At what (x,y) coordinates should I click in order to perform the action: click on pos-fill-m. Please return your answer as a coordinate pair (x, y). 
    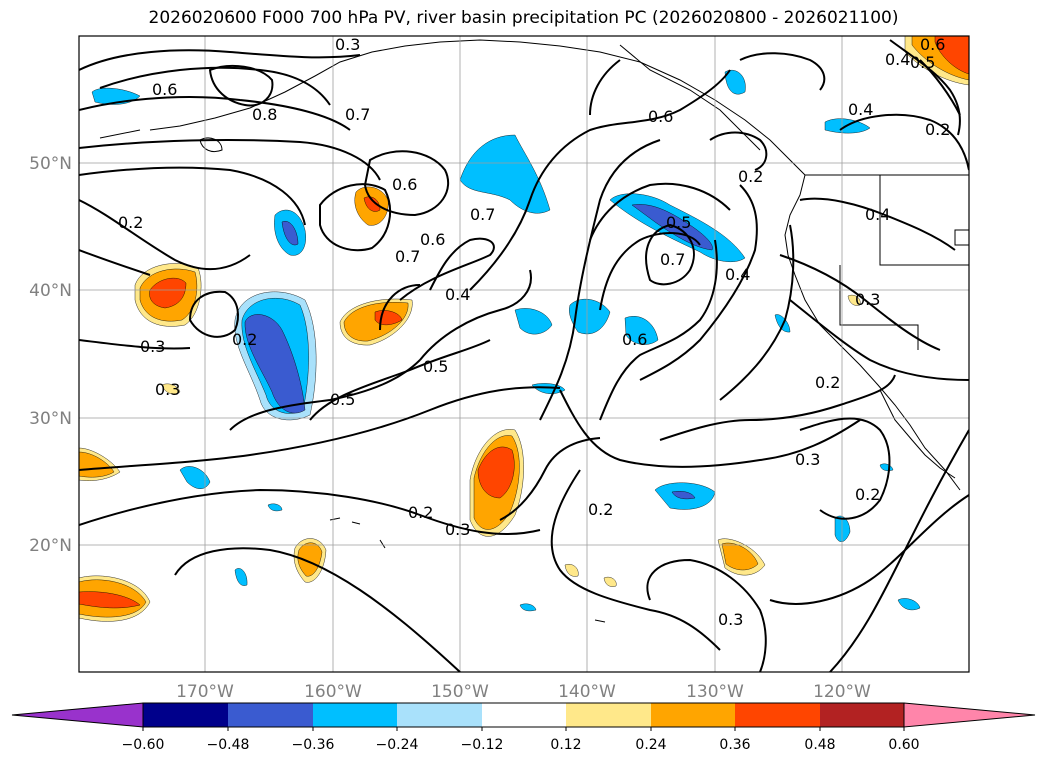
    Looking at the image, I should click on (854, 300).